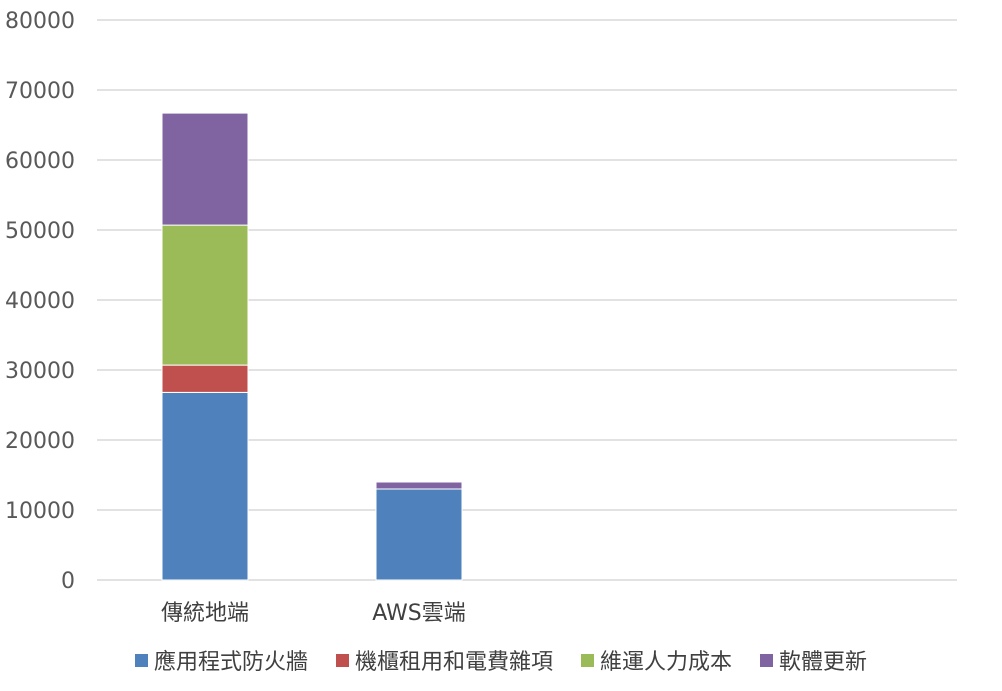  What do you see at coordinates (313, 613) in the screenshot?
I see `x-axis-labels: 傳統地端 AWS雲端` at bounding box center [313, 613].